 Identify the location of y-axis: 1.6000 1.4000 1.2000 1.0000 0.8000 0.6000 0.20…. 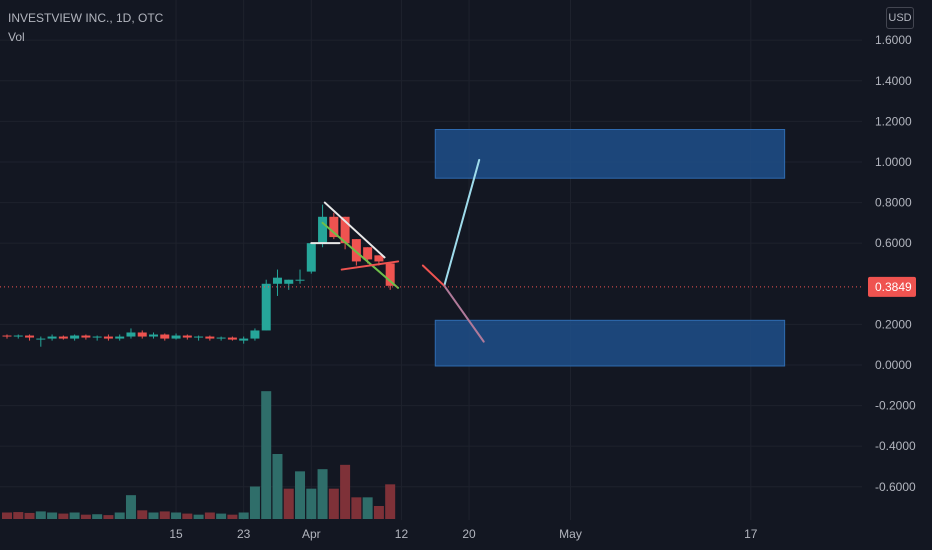
(892, 263).